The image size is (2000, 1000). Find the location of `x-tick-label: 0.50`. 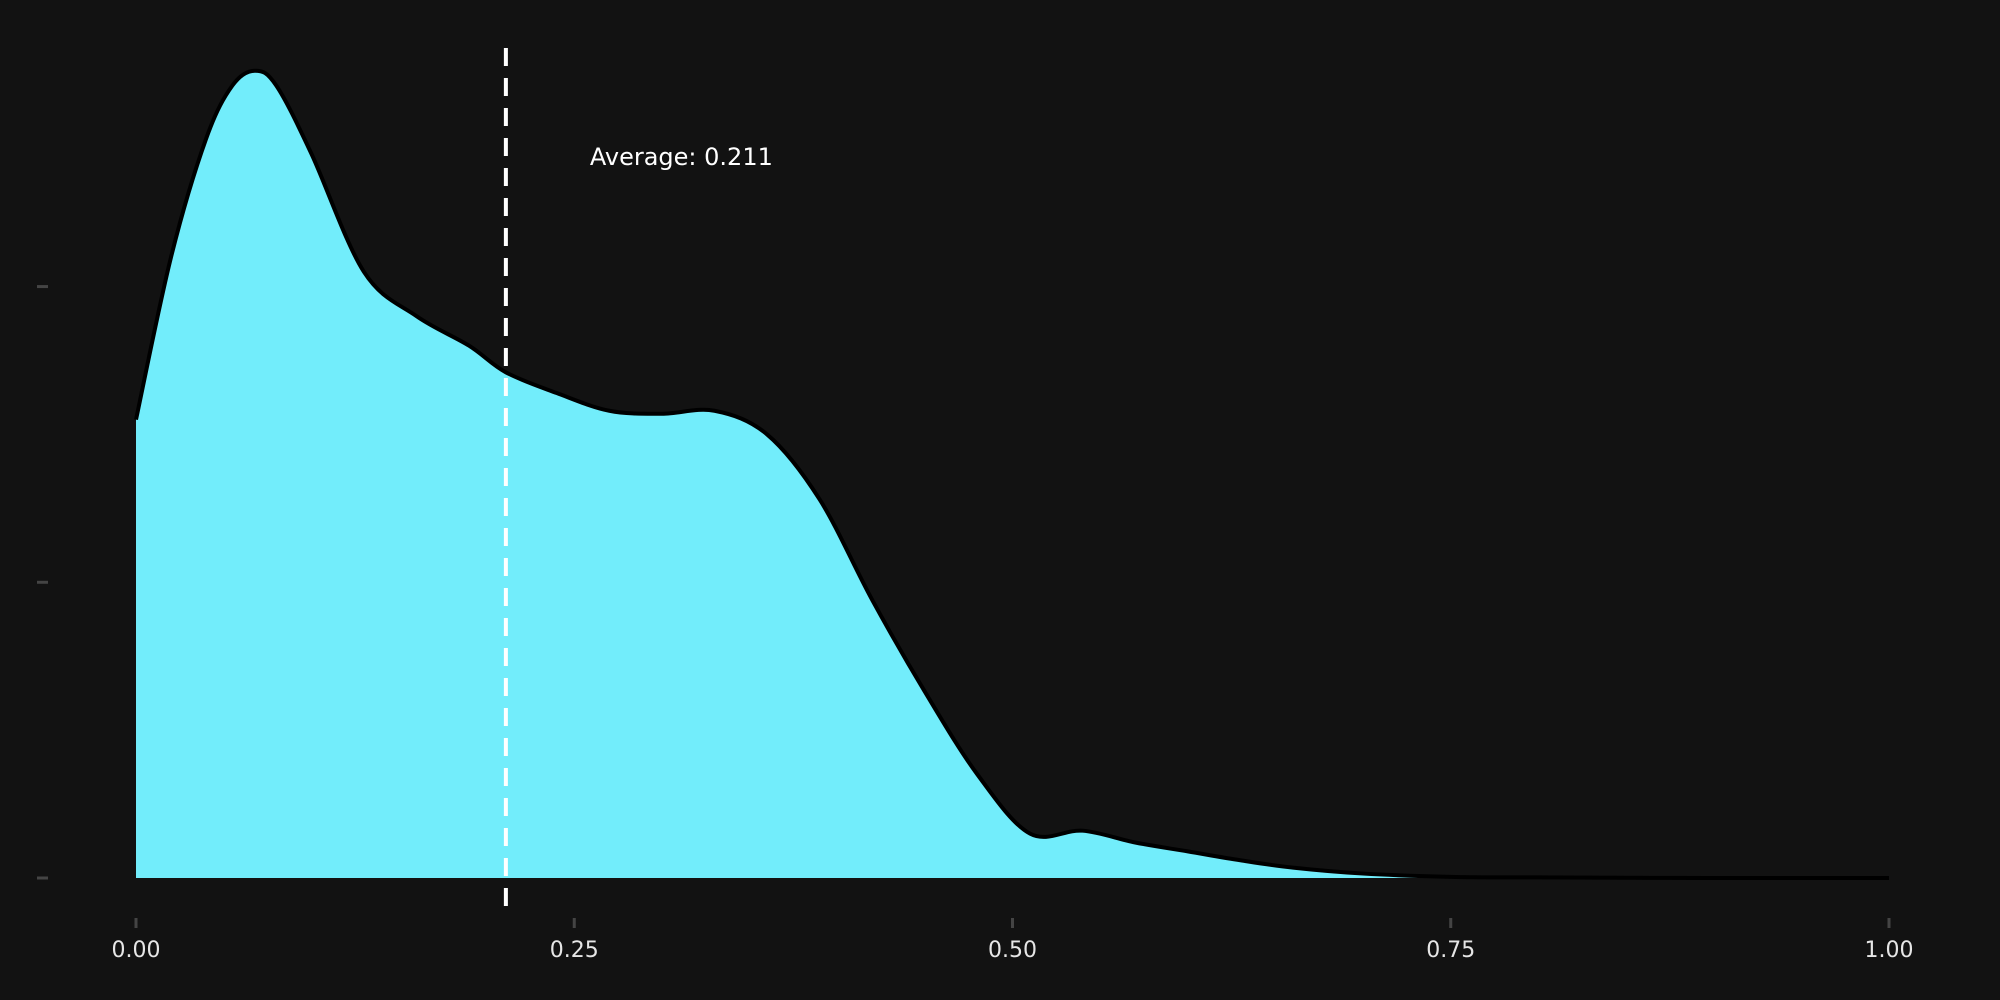

x-tick-label: 0.50 is located at coordinates (1012, 950).